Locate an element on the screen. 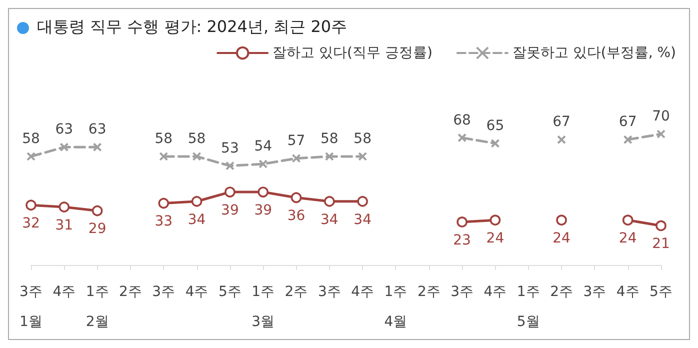 The image size is (698, 348). data-label: 33 is located at coordinates (163, 222).